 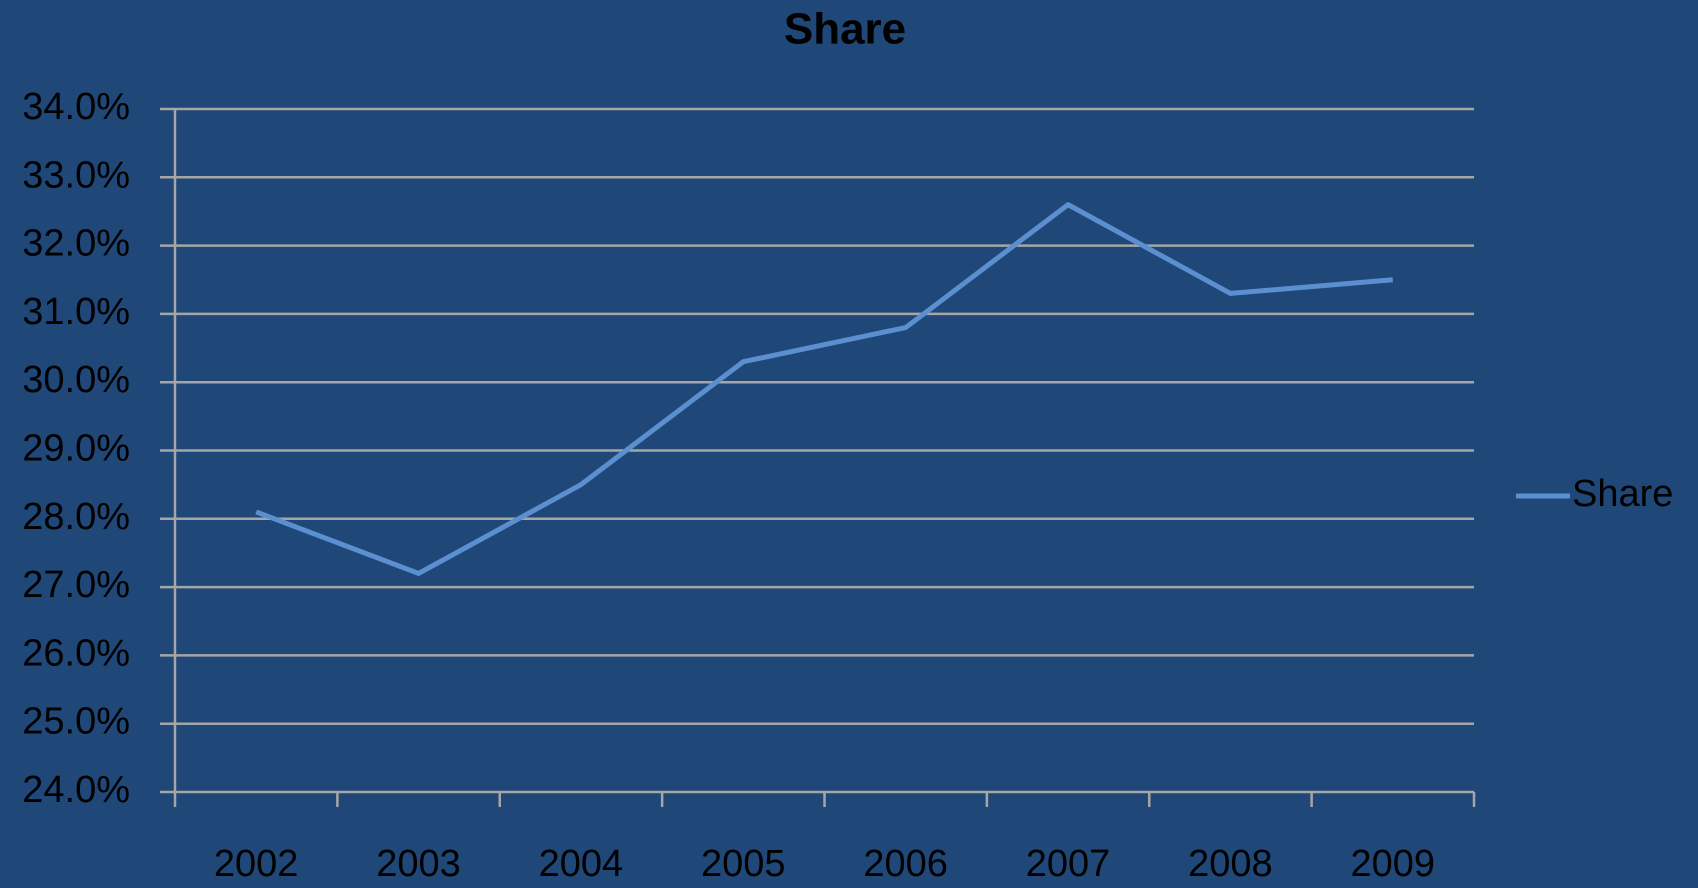 What do you see at coordinates (76, 449) in the screenshot?
I see `y-tick-label: 29.0%` at bounding box center [76, 449].